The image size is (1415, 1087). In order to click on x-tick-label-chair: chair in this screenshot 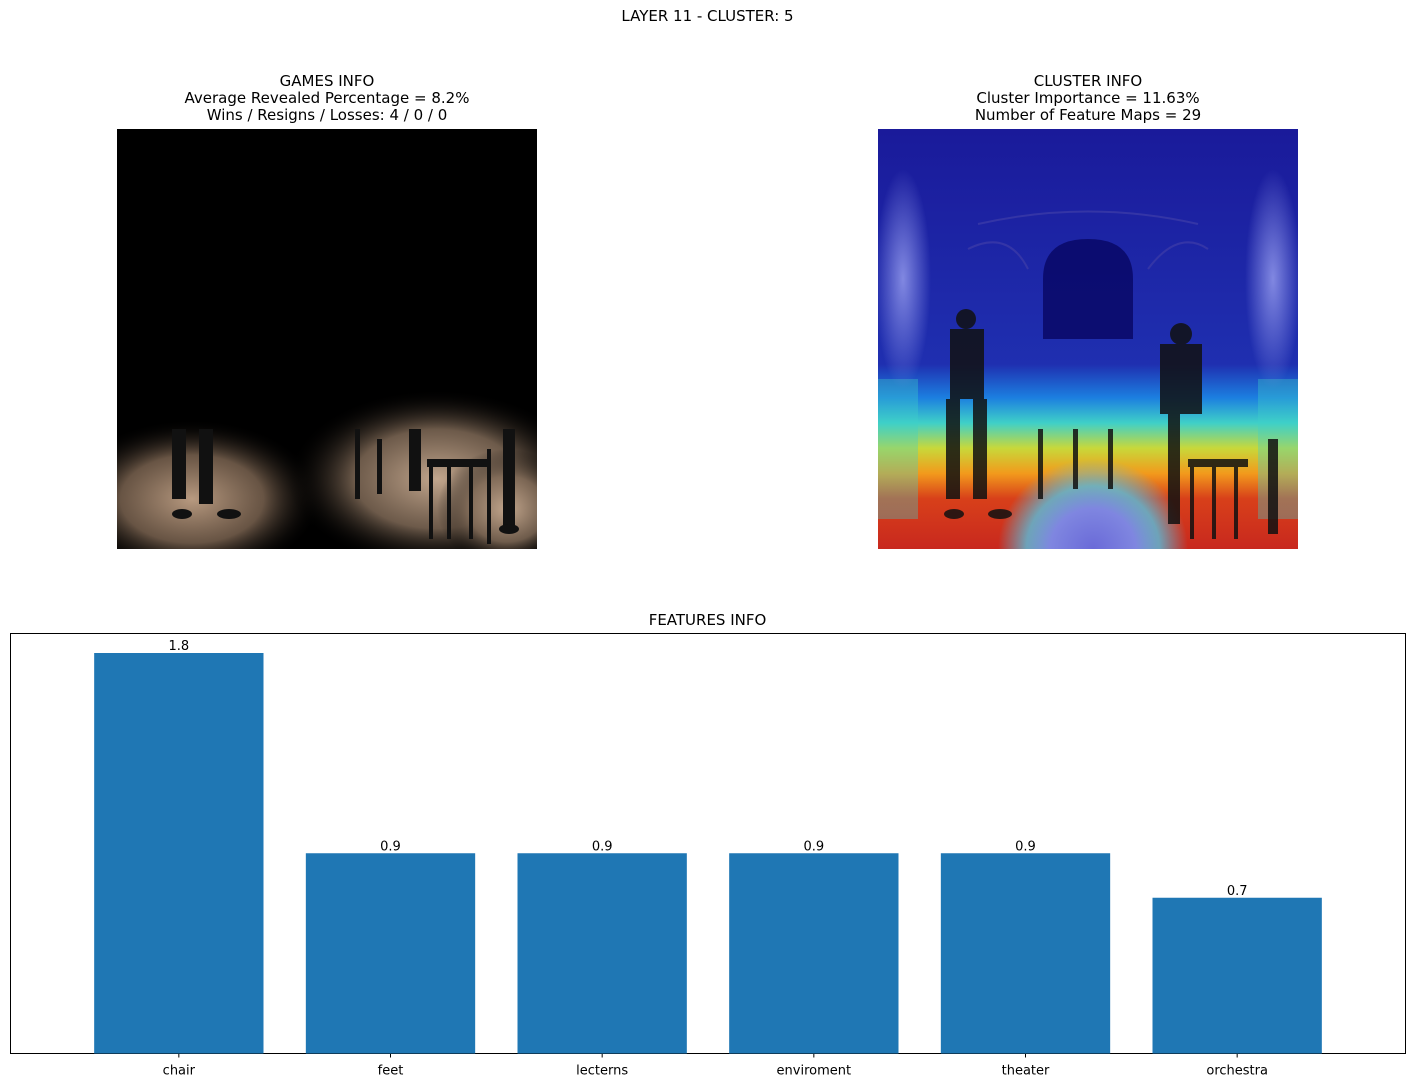, I will do `click(179, 1071)`.